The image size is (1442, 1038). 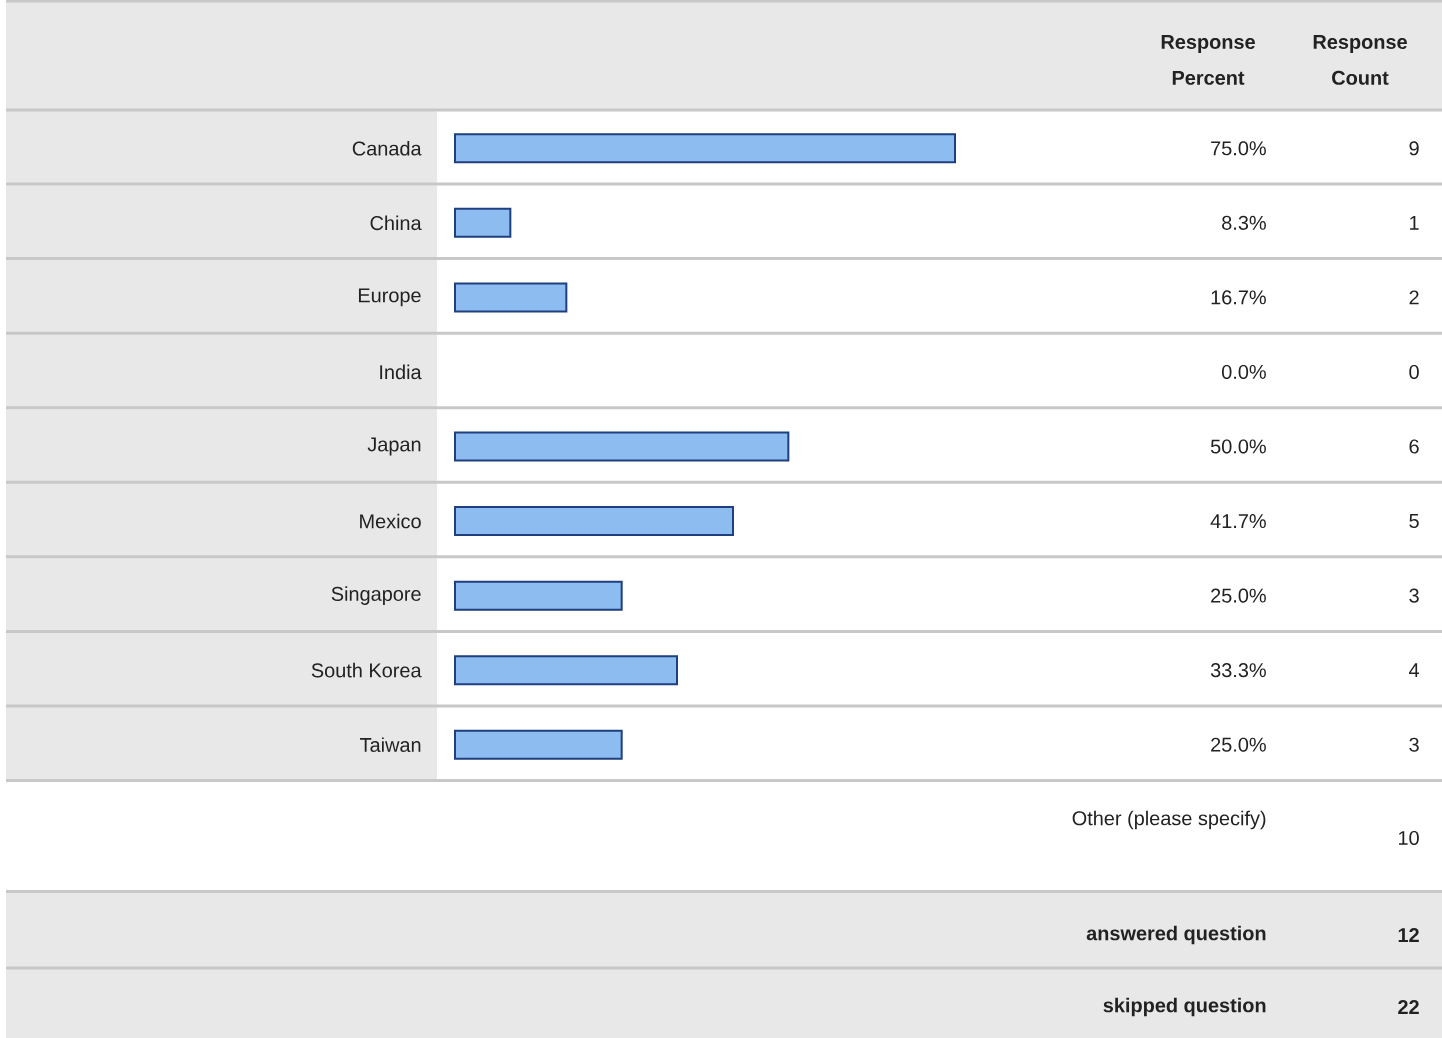 What do you see at coordinates (1176, 935) in the screenshot?
I see `text: answered question` at bounding box center [1176, 935].